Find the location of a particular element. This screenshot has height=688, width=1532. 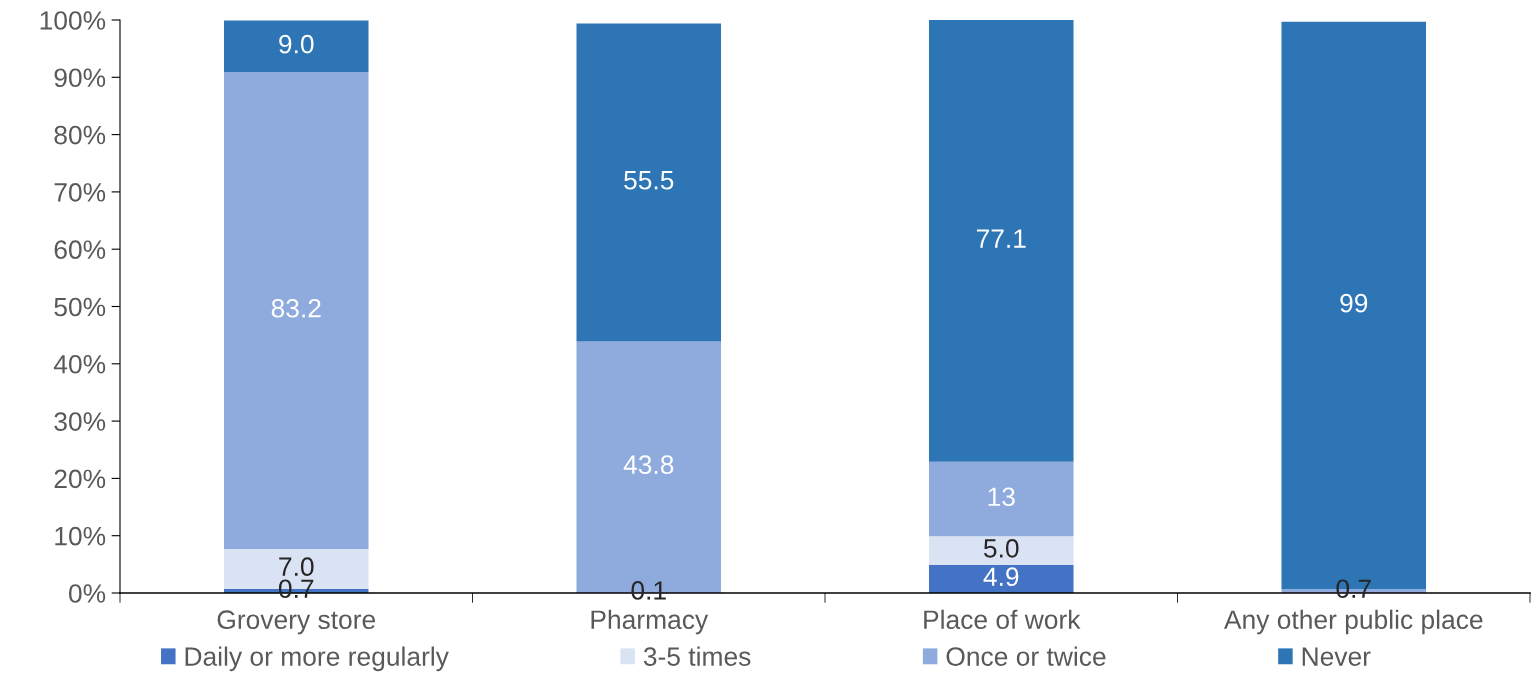

data-label: 13 is located at coordinates (1001, 497).